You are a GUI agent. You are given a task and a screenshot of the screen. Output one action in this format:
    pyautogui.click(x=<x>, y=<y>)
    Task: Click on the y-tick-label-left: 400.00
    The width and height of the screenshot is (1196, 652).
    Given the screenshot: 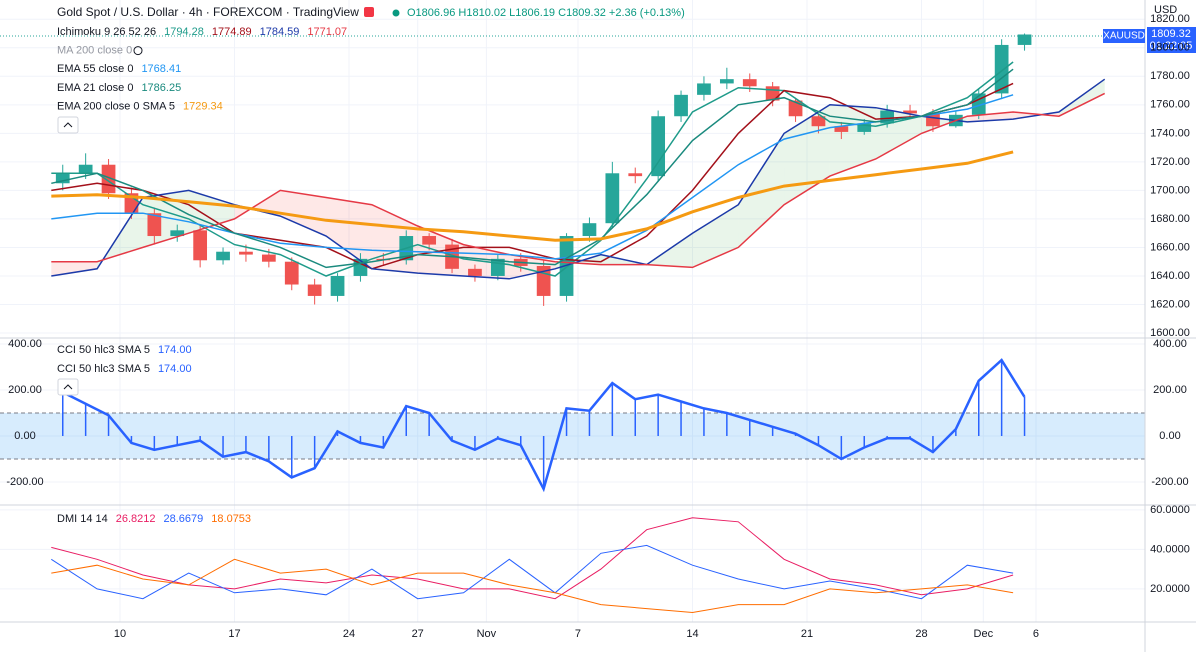 What is the action you would take?
    pyautogui.click(x=25, y=344)
    